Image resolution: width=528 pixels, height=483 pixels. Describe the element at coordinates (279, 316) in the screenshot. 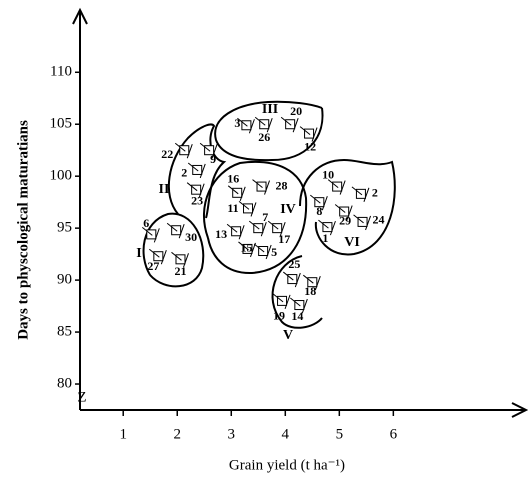

I see `point-label: 19` at that location.